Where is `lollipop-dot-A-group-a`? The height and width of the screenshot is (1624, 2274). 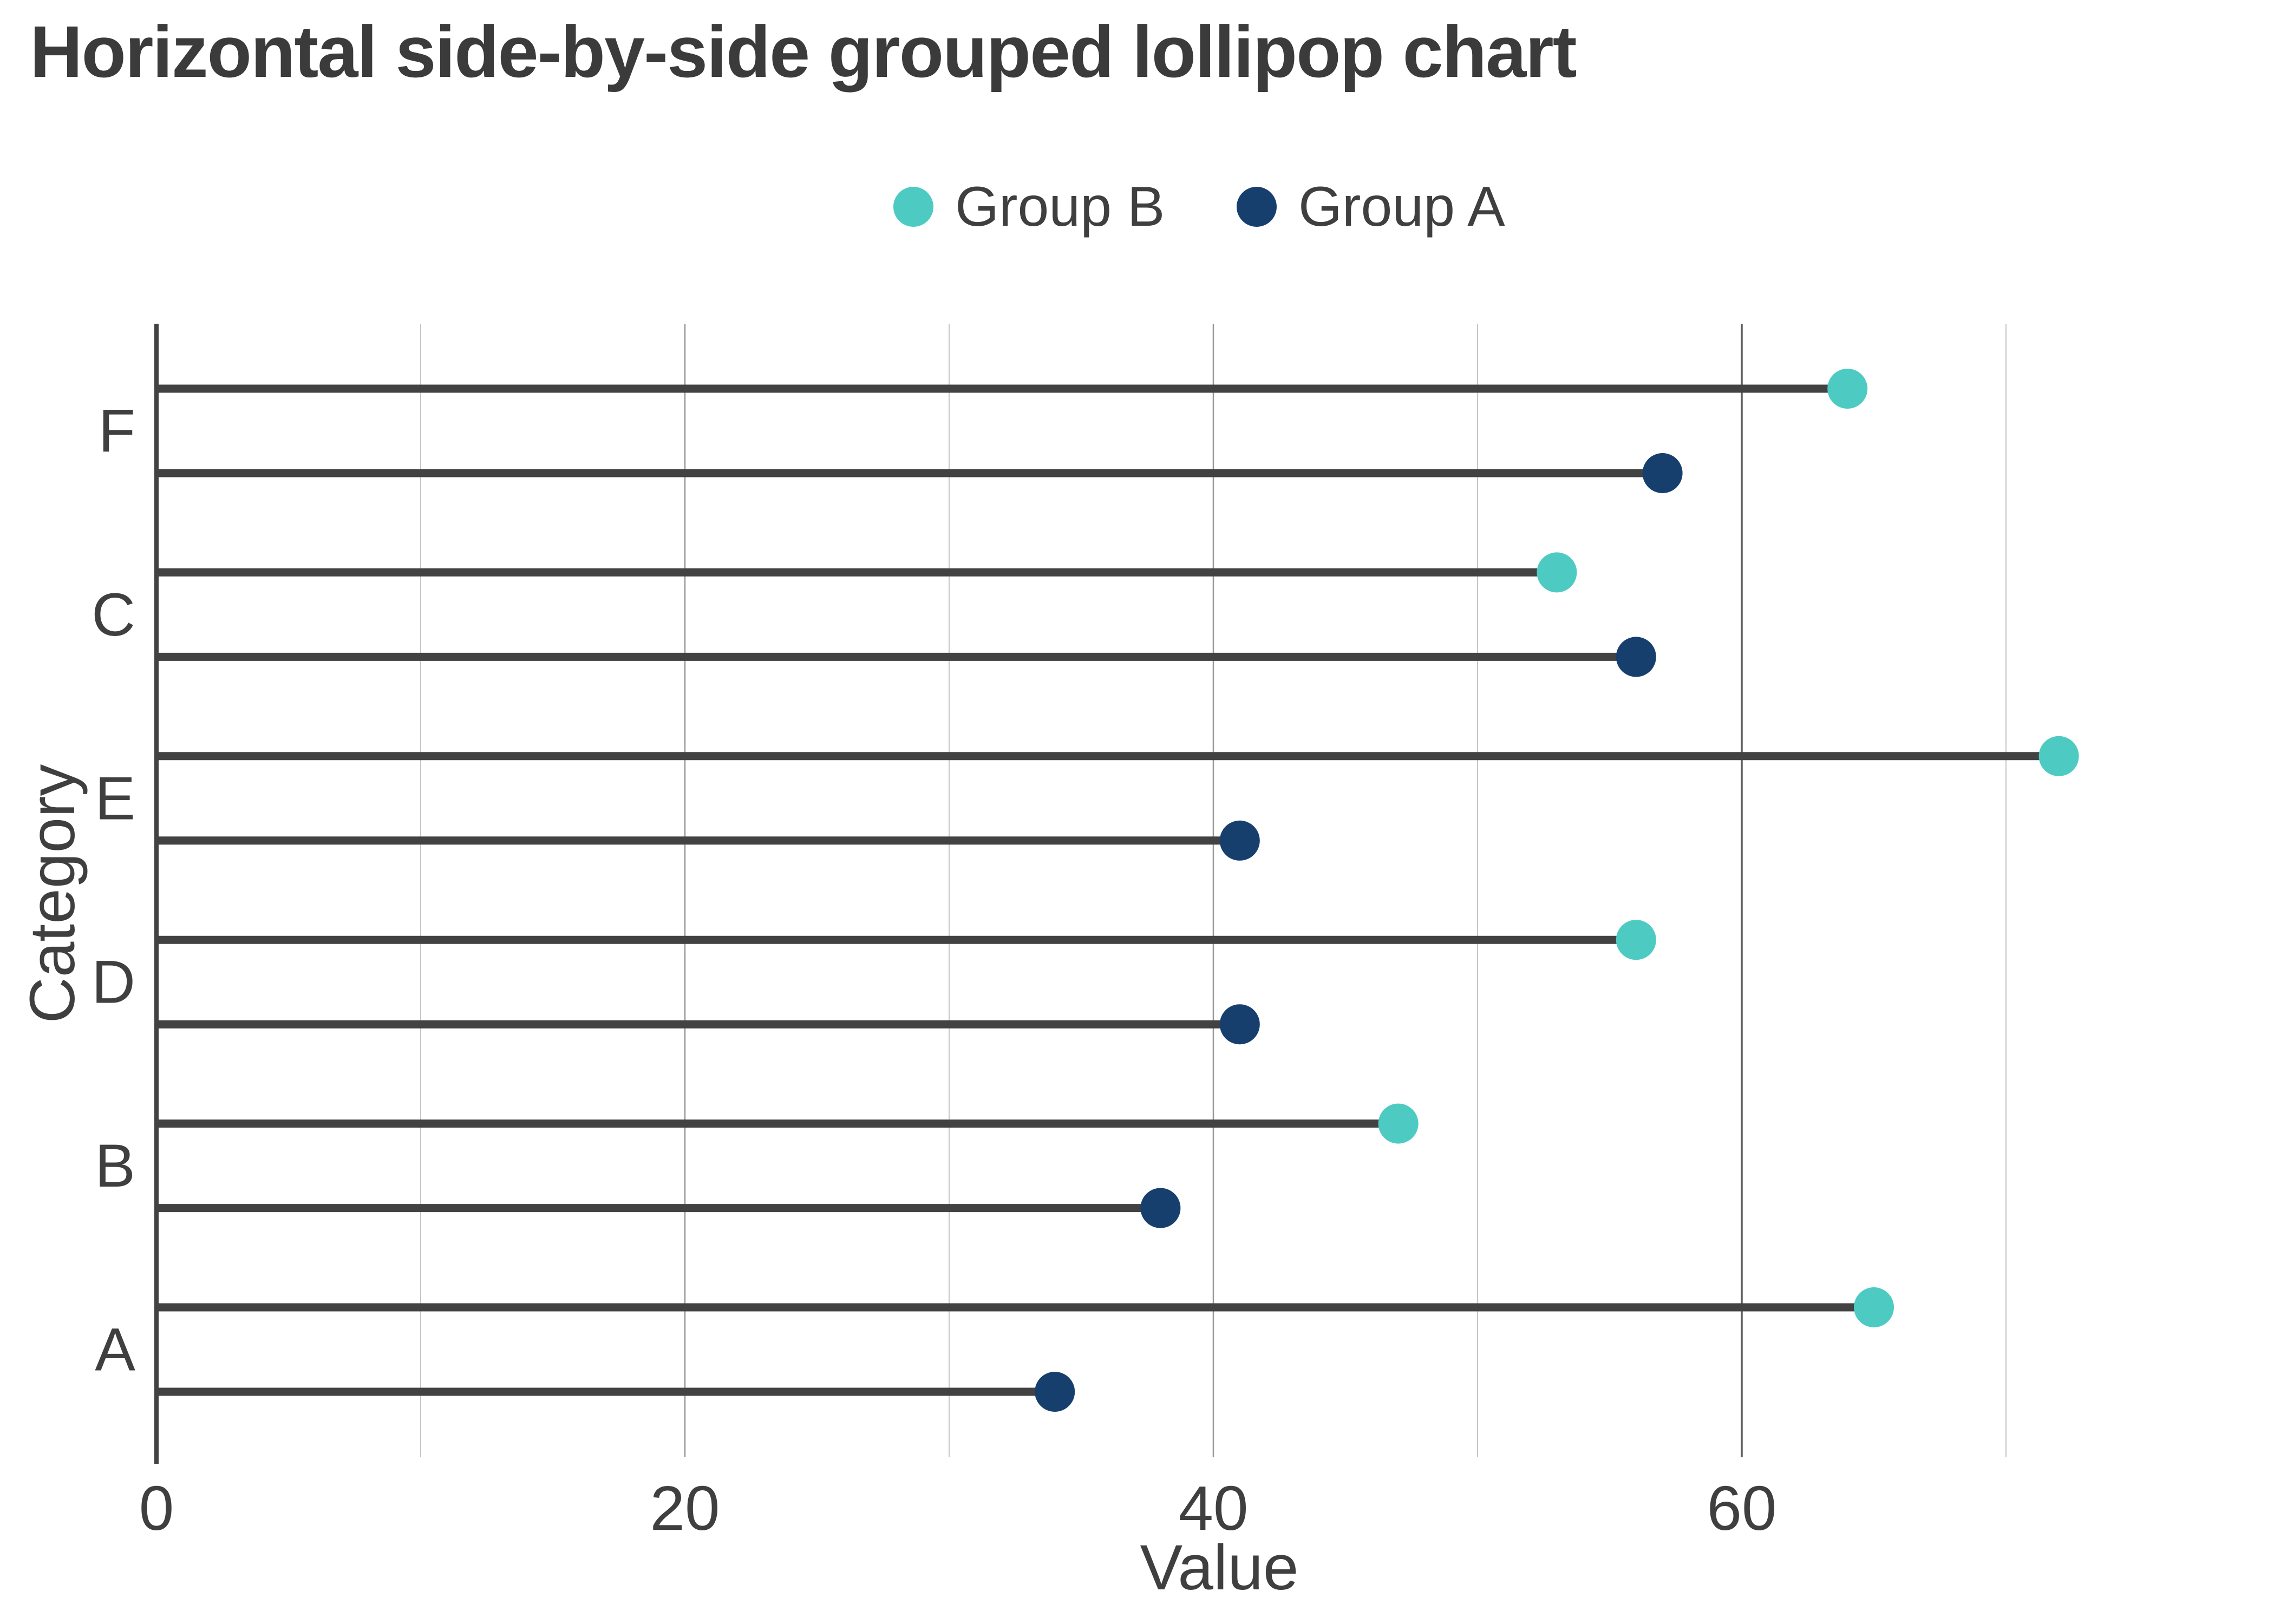
lollipop-dot-A-group-a is located at coordinates (1055, 1392).